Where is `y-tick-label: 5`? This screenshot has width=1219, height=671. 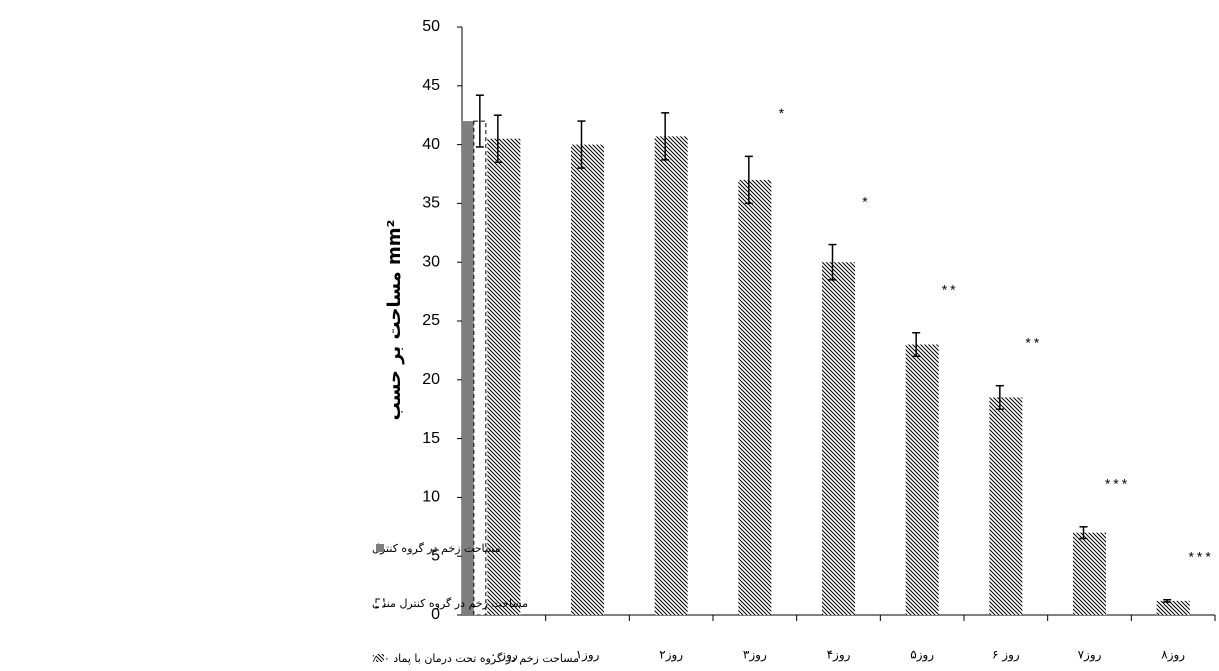
y-tick-label: 5 is located at coordinates (435, 555).